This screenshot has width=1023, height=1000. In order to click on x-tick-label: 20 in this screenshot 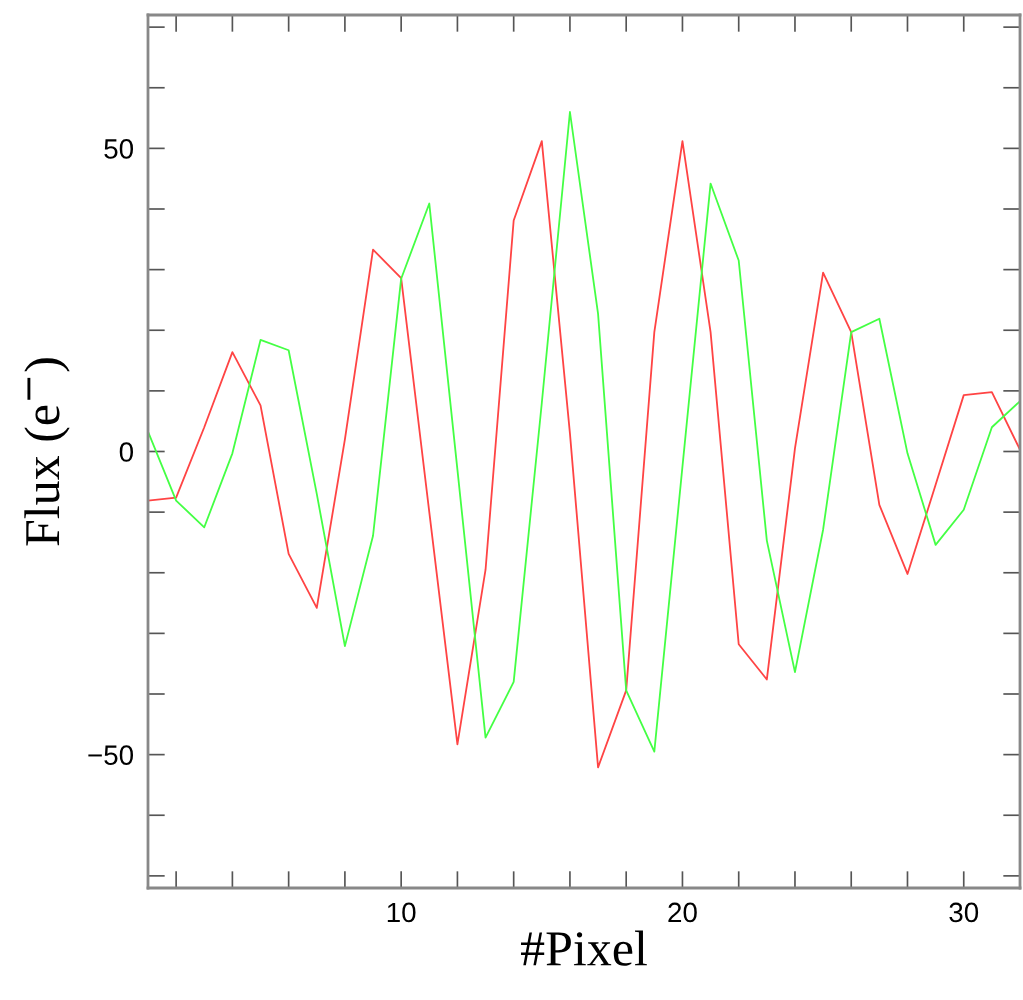, I will do `click(682, 912)`.